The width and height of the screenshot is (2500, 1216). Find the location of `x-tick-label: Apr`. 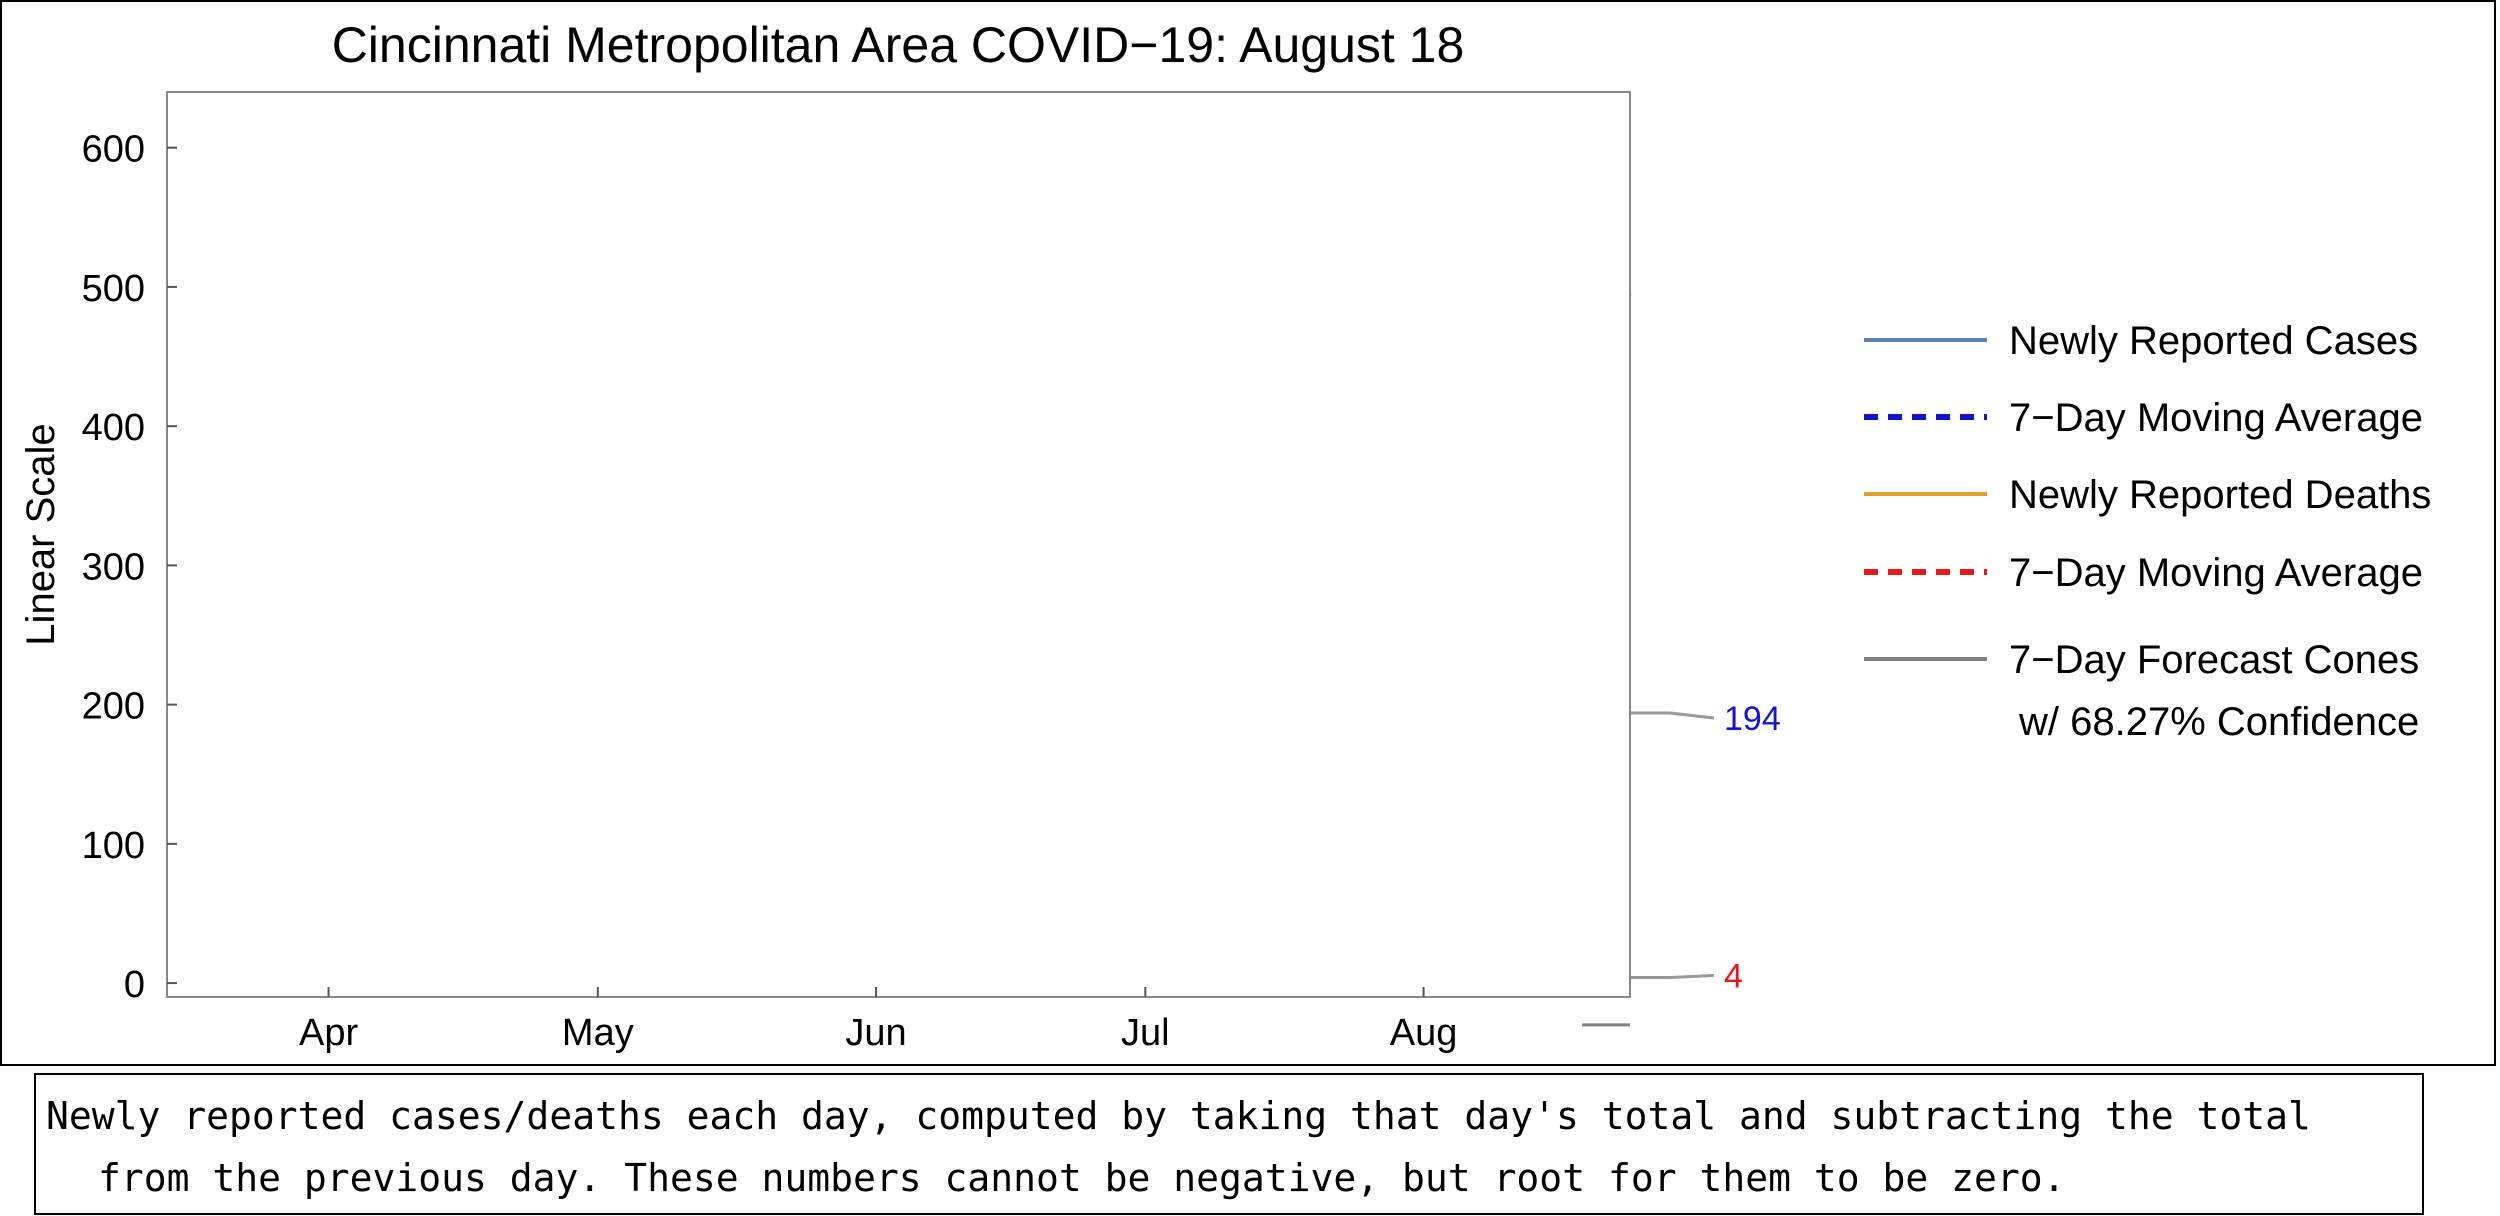

x-tick-label: Apr is located at coordinates (328, 1033).